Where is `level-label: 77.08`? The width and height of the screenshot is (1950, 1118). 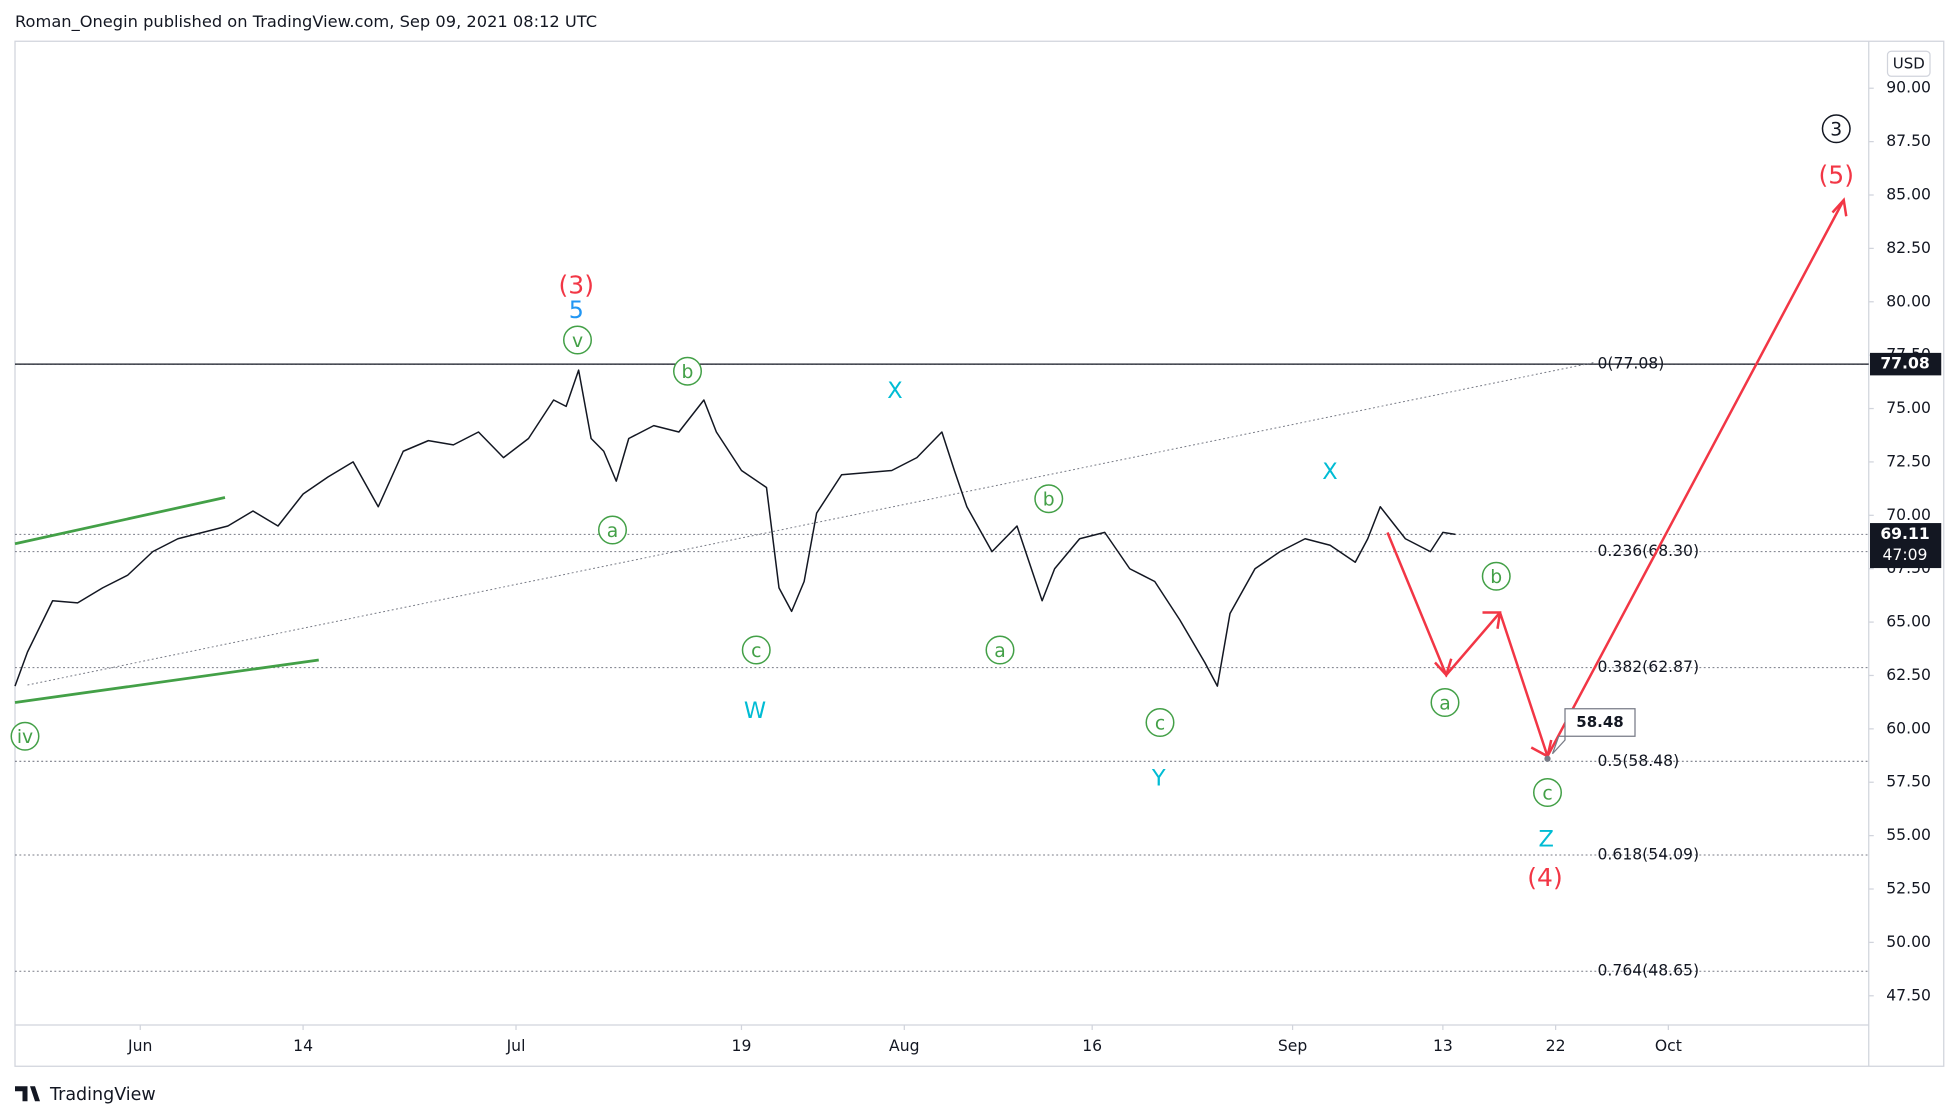
level-label: 77.08 is located at coordinates (1904, 364).